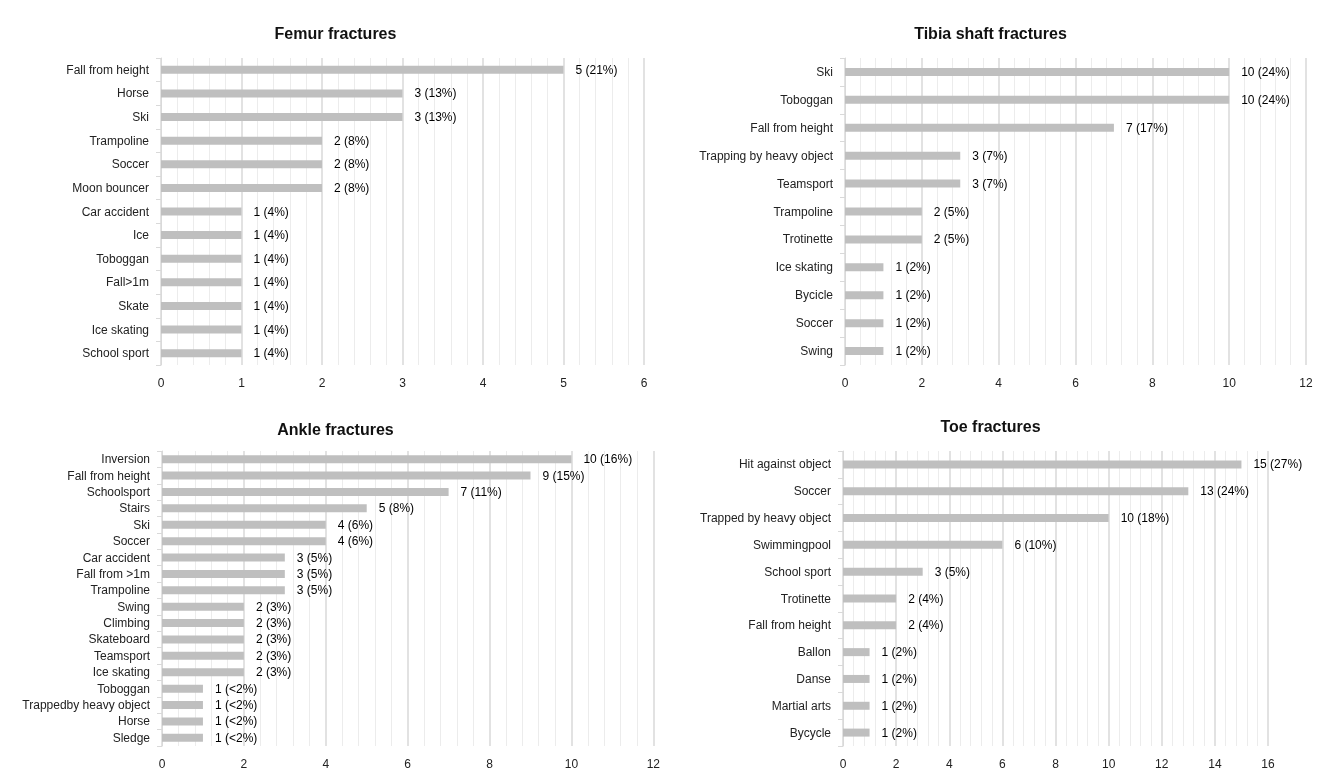 The width and height of the screenshot is (1318, 769). I want to click on data-label: 15 (27%), so click(1278, 464).